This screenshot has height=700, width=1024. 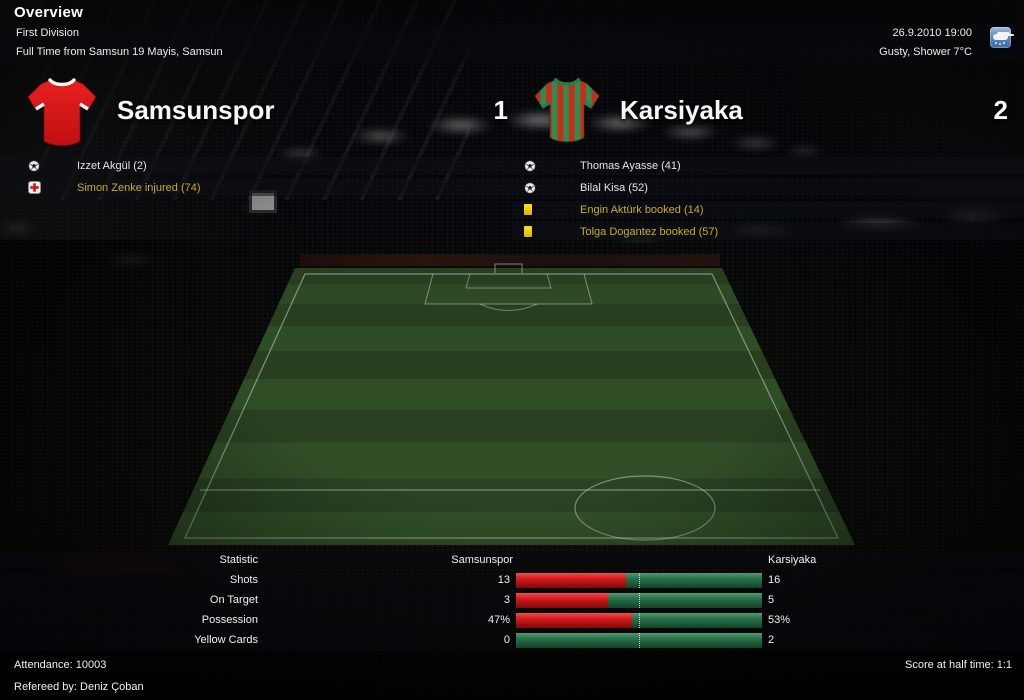 What do you see at coordinates (681, 110) in the screenshot?
I see `away-team-name: Karsiyaka` at bounding box center [681, 110].